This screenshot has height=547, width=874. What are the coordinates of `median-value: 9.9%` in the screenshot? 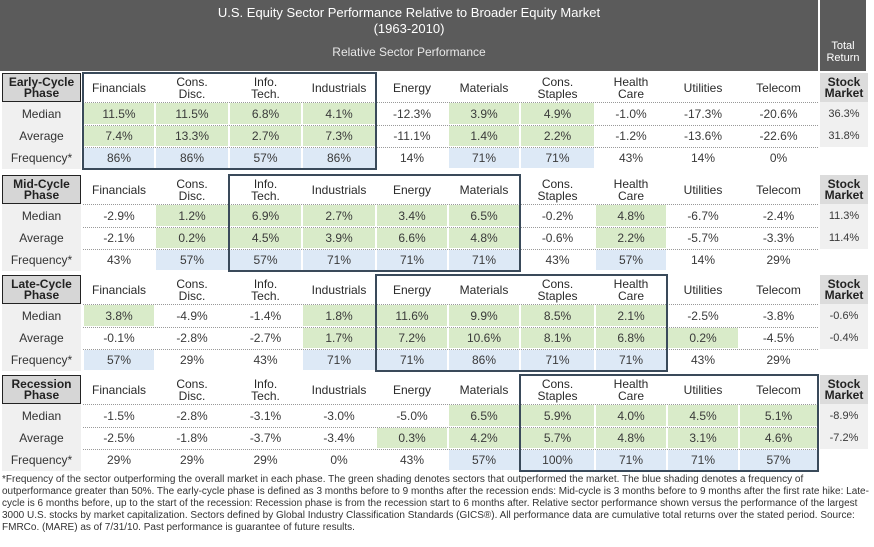 It's located at (484, 315).